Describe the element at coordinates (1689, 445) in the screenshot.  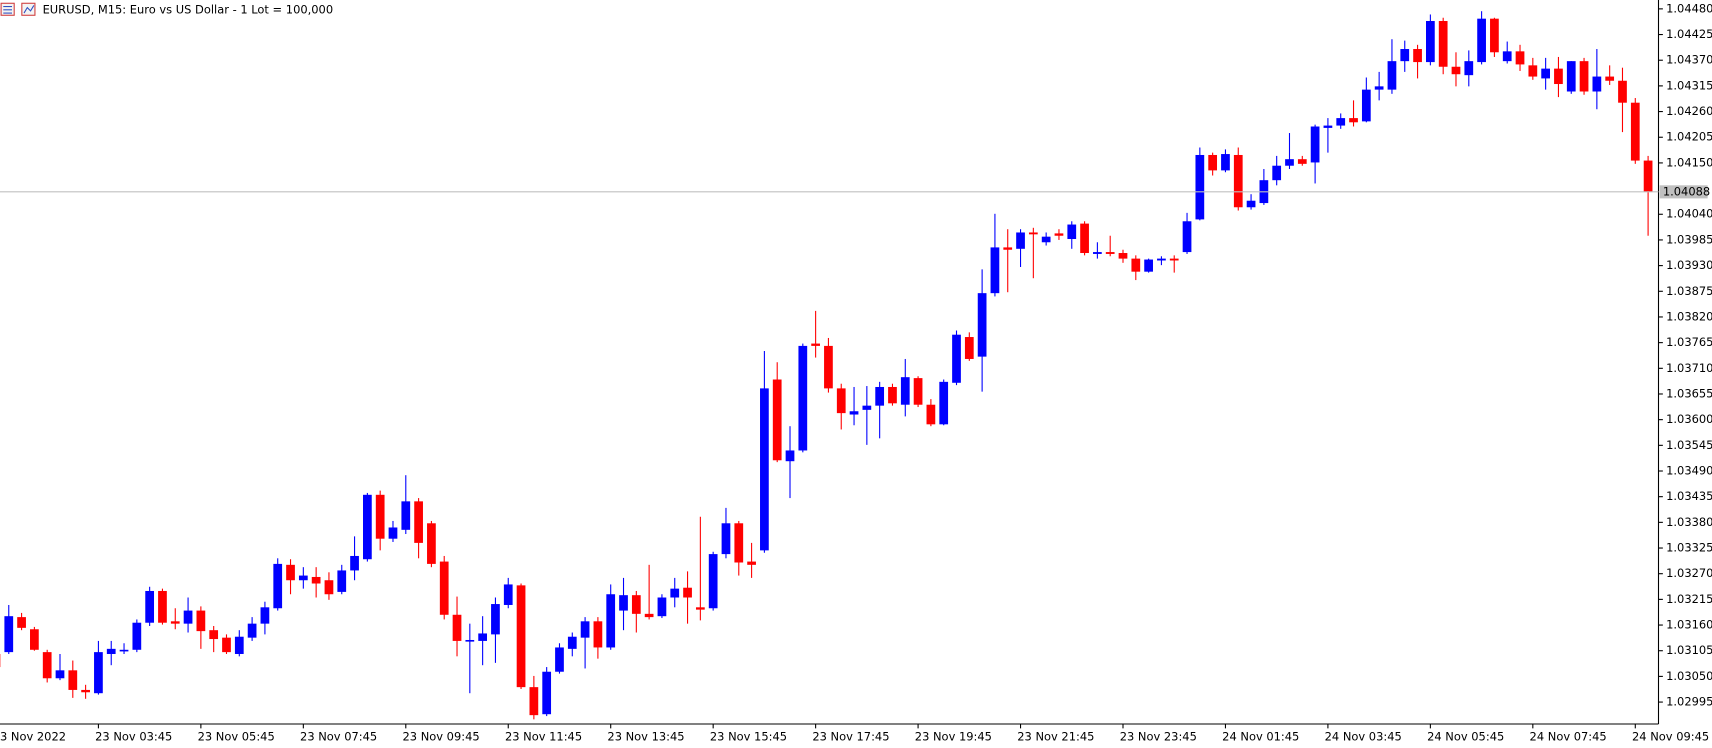
I see `y-tick-label: 1.03545` at that location.